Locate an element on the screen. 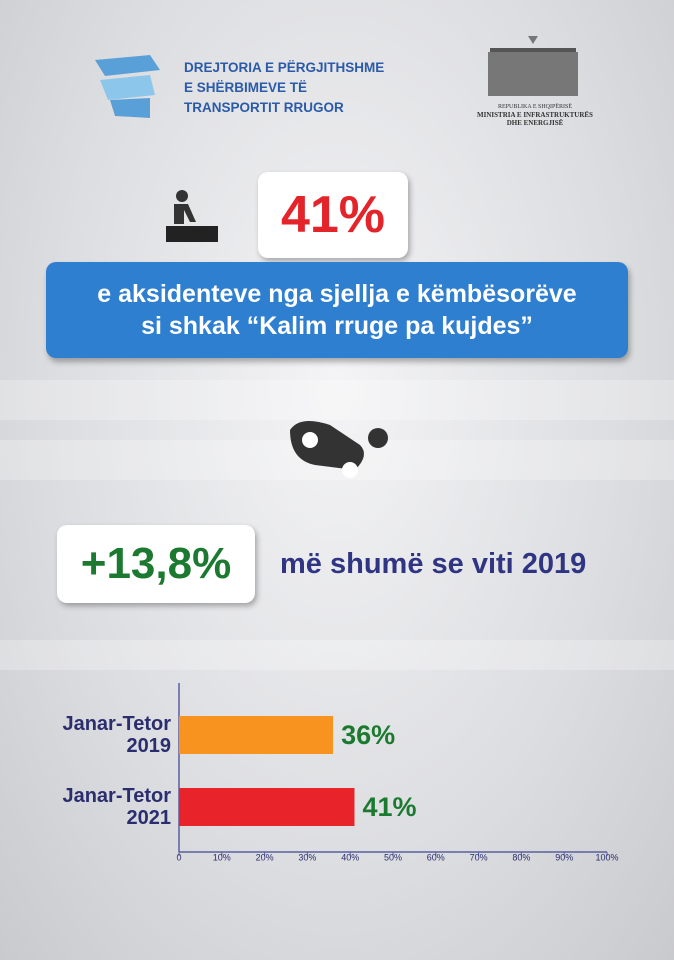 This screenshot has width=674, height=960. change-text: më shumë se viti 2019 is located at coordinates (433, 564).